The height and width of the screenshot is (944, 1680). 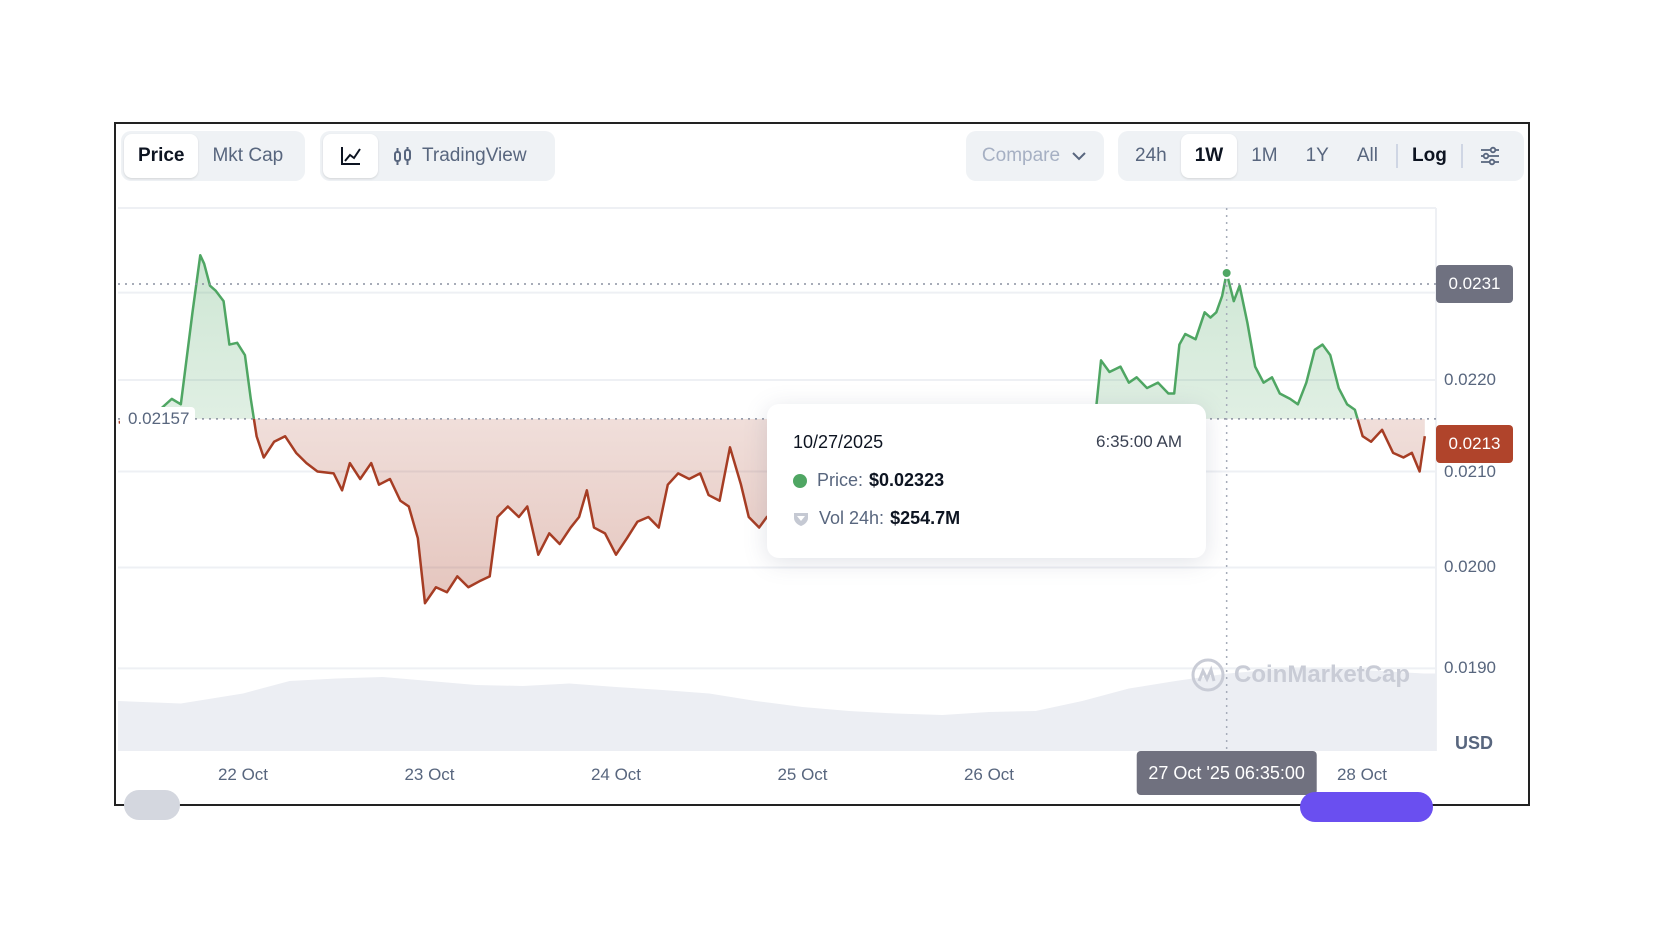 I want to click on range-1w: 1W, so click(x=1209, y=156).